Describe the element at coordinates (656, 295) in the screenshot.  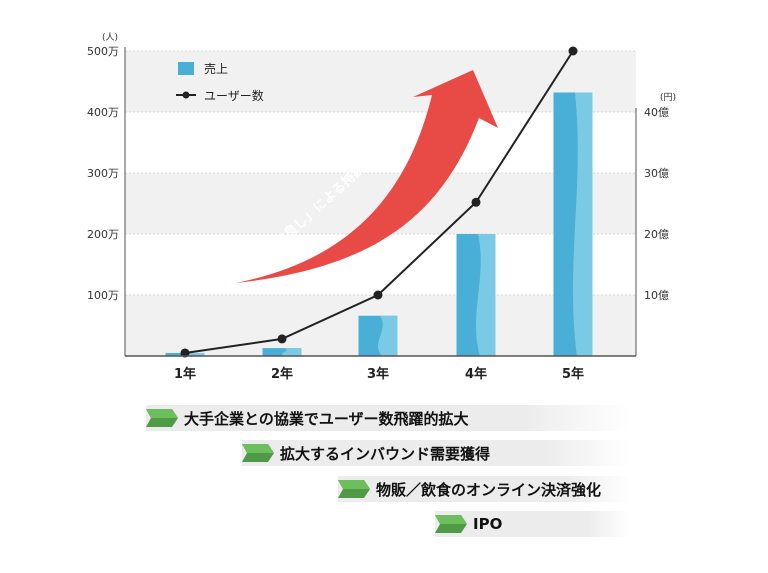
I see `right-tick-label: 10億` at that location.